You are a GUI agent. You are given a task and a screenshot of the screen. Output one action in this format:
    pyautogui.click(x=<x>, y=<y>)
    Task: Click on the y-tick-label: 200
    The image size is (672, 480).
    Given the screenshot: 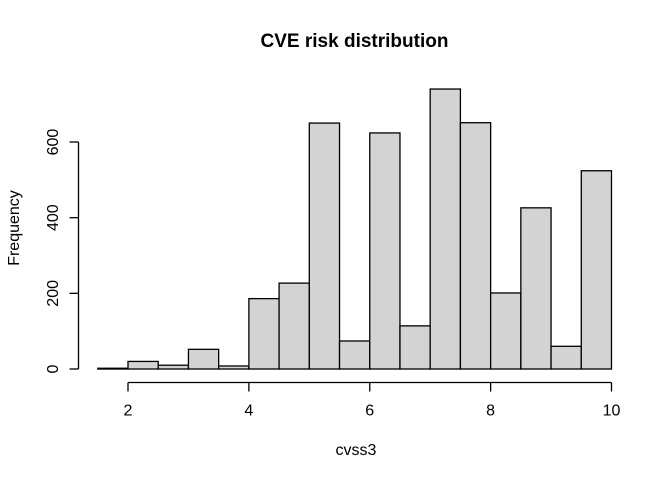 What is the action you would take?
    pyautogui.click(x=53, y=293)
    